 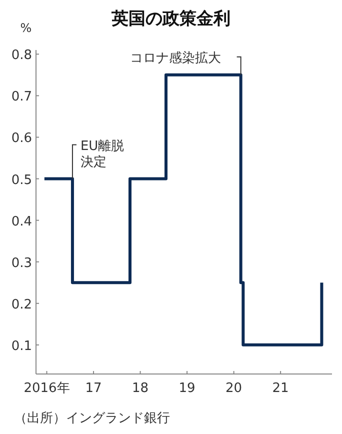 I want to click on y-tick-label: 0.5, so click(x=21, y=180).